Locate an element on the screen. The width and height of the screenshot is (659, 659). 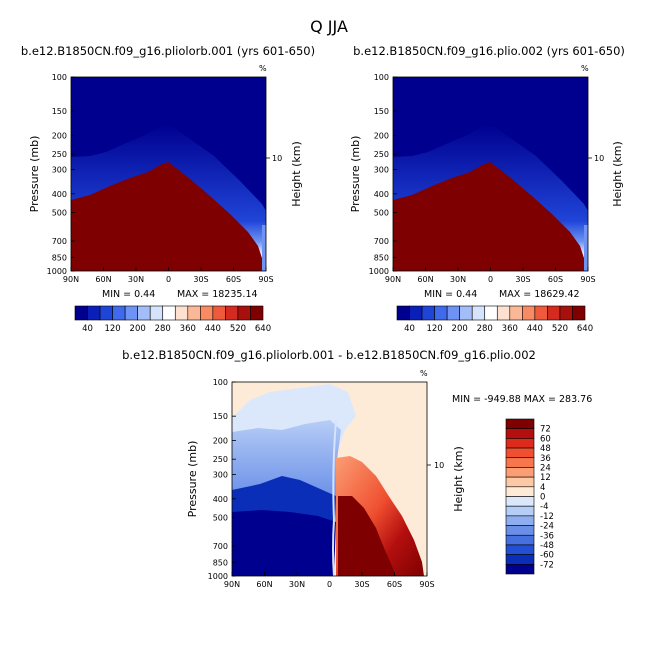
y-tick-label: 850 is located at coordinates (220, 562).